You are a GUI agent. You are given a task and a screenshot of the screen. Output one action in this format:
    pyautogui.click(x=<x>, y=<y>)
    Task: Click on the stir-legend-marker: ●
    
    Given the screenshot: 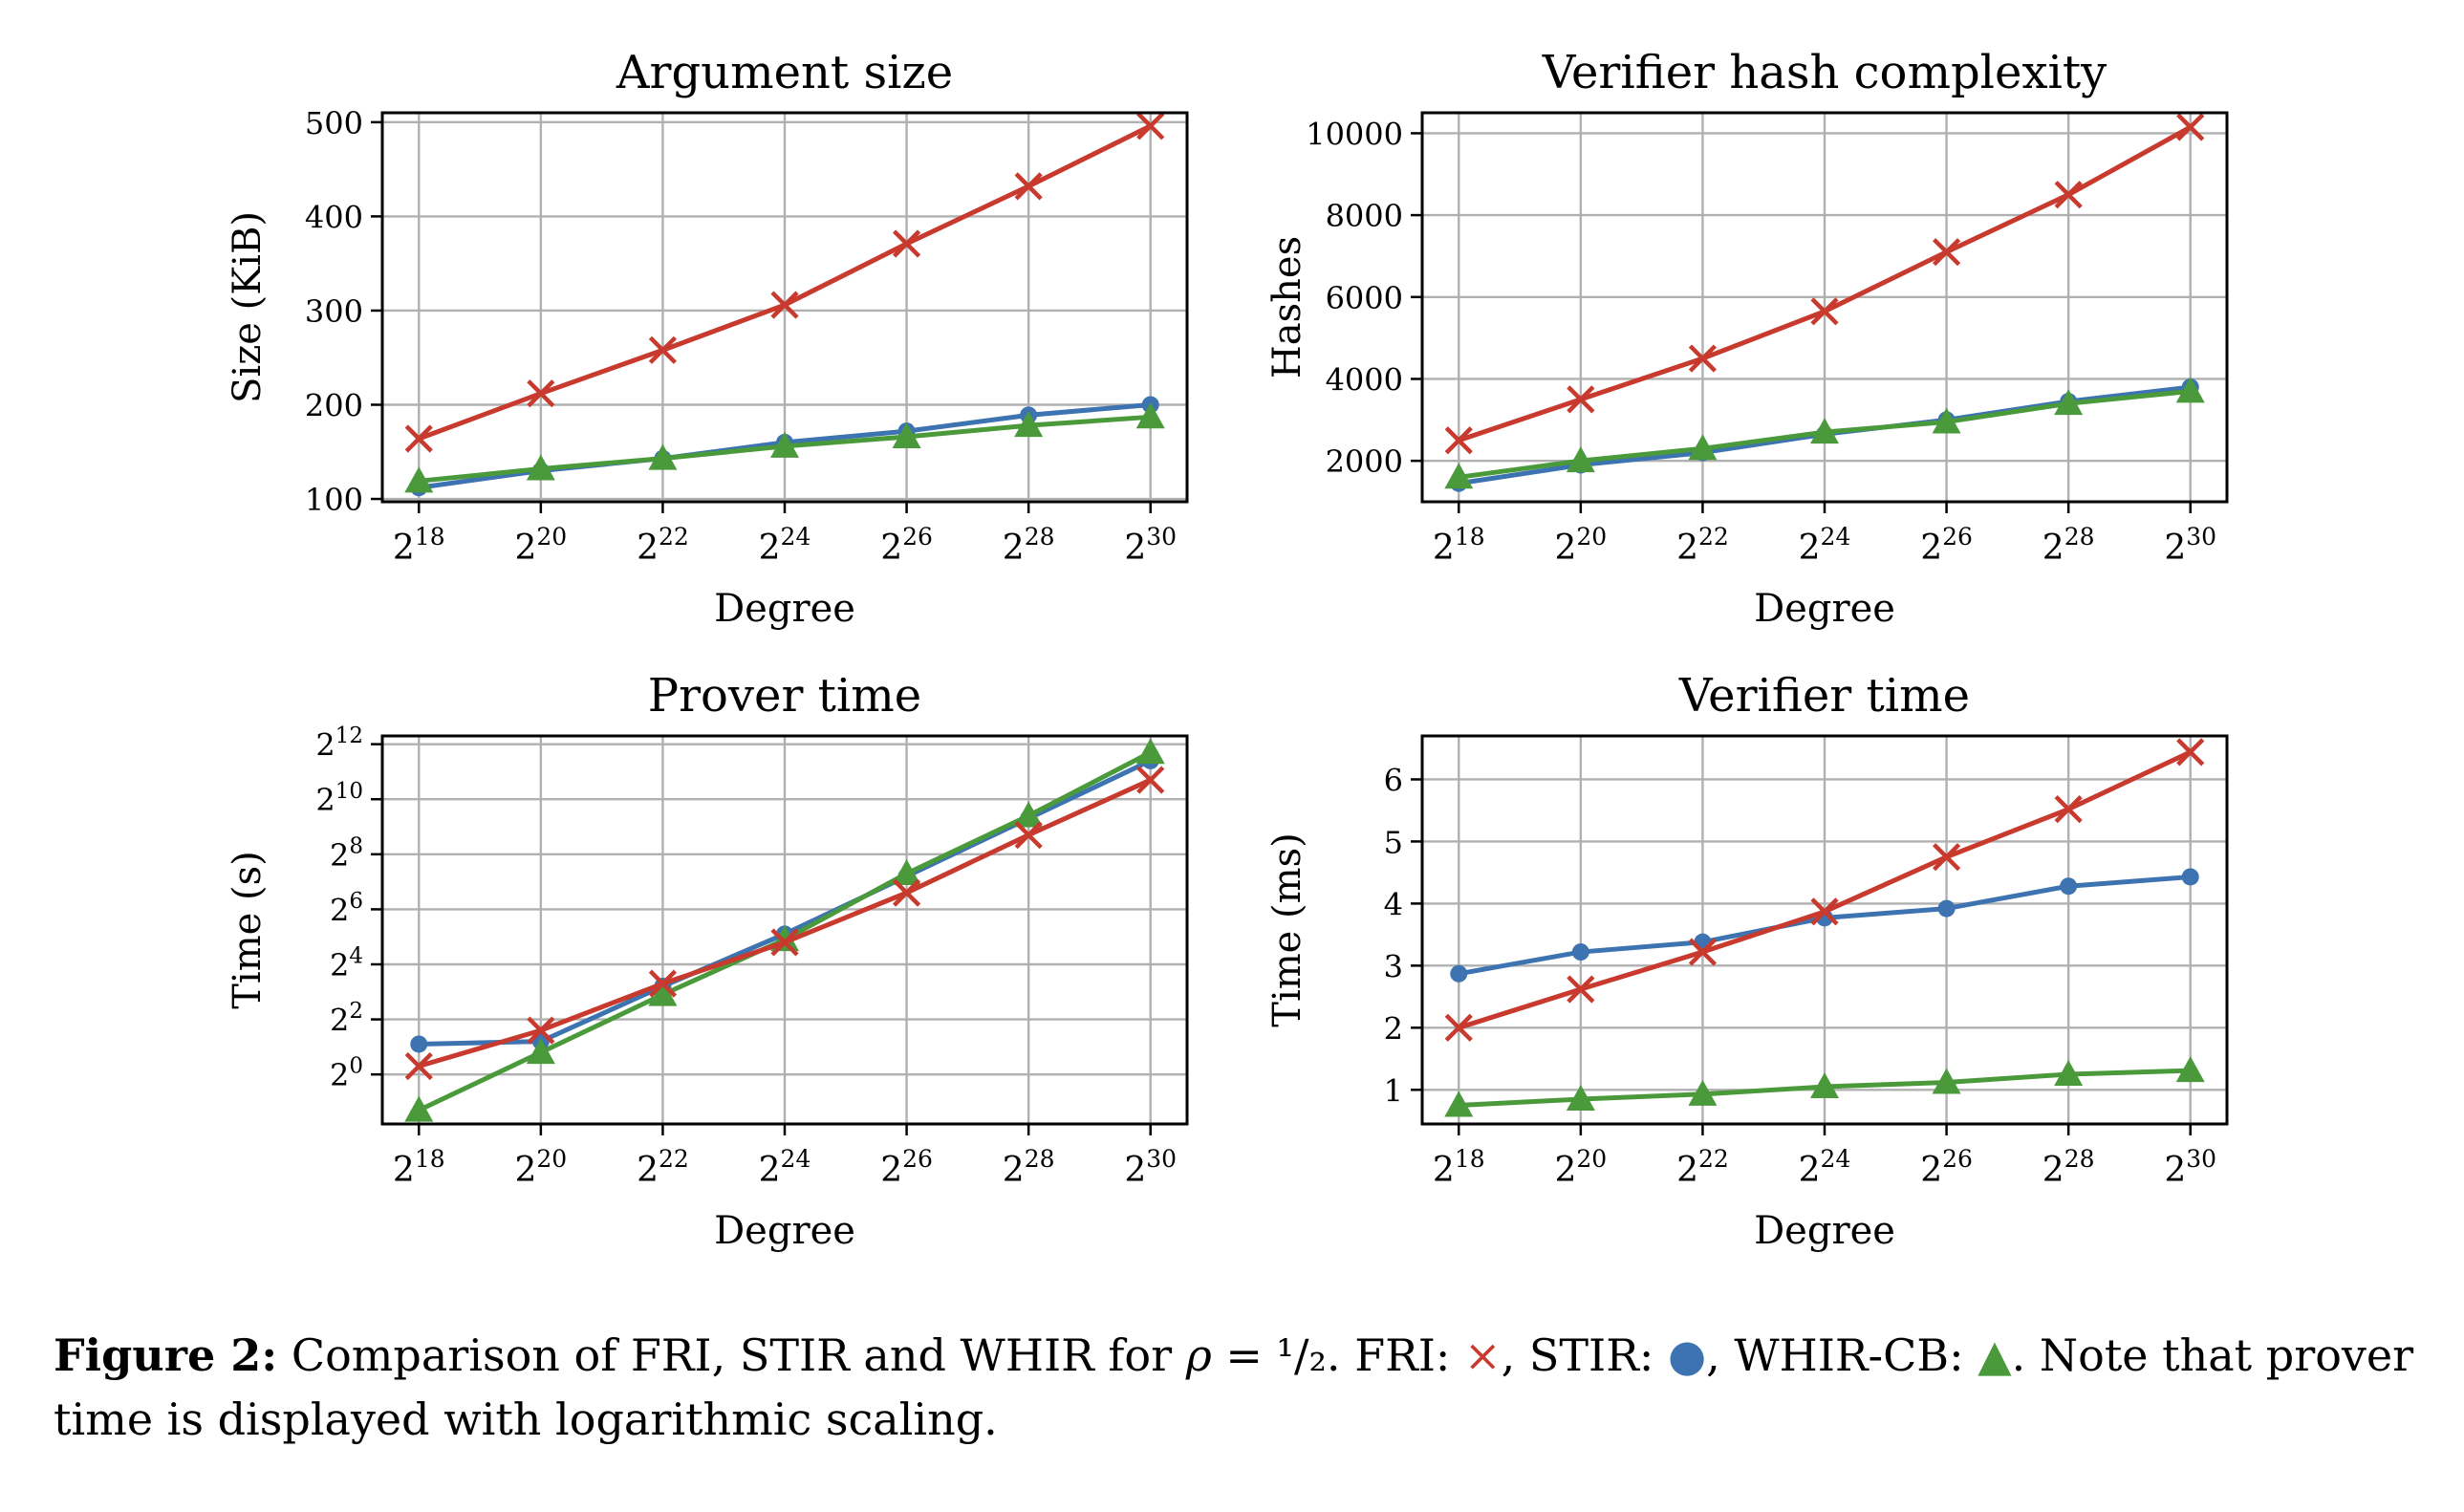 What is the action you would take?
    pyautogui.click(x=1687, y=1355)
    